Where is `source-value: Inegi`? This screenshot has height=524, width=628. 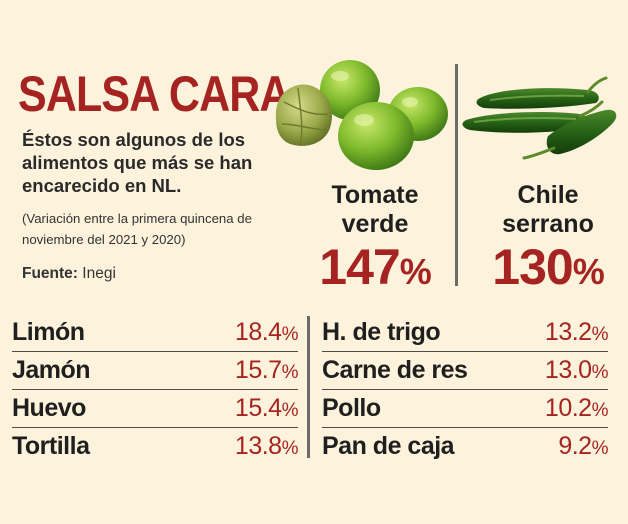
source-value: Inegi is located at coordinates (99, 273).